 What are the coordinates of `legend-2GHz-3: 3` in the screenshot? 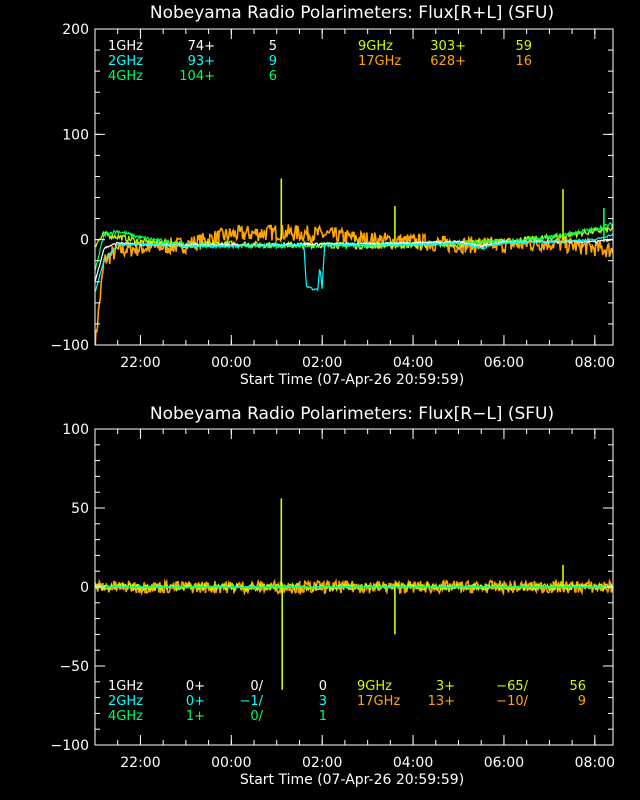 It's located at (323, 701).